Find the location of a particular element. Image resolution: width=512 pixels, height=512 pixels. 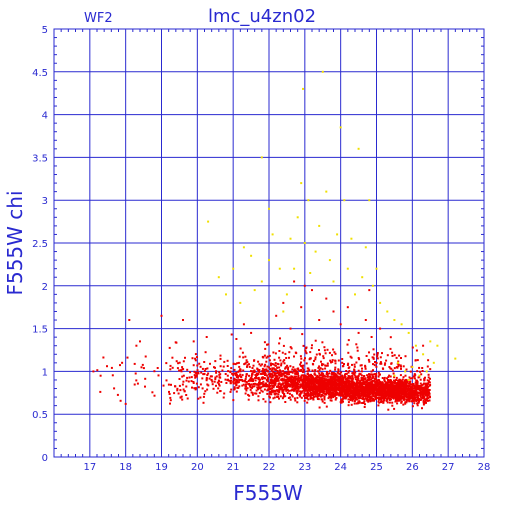

y-tick-label: 3.5 is located at coordinates (40, 158).